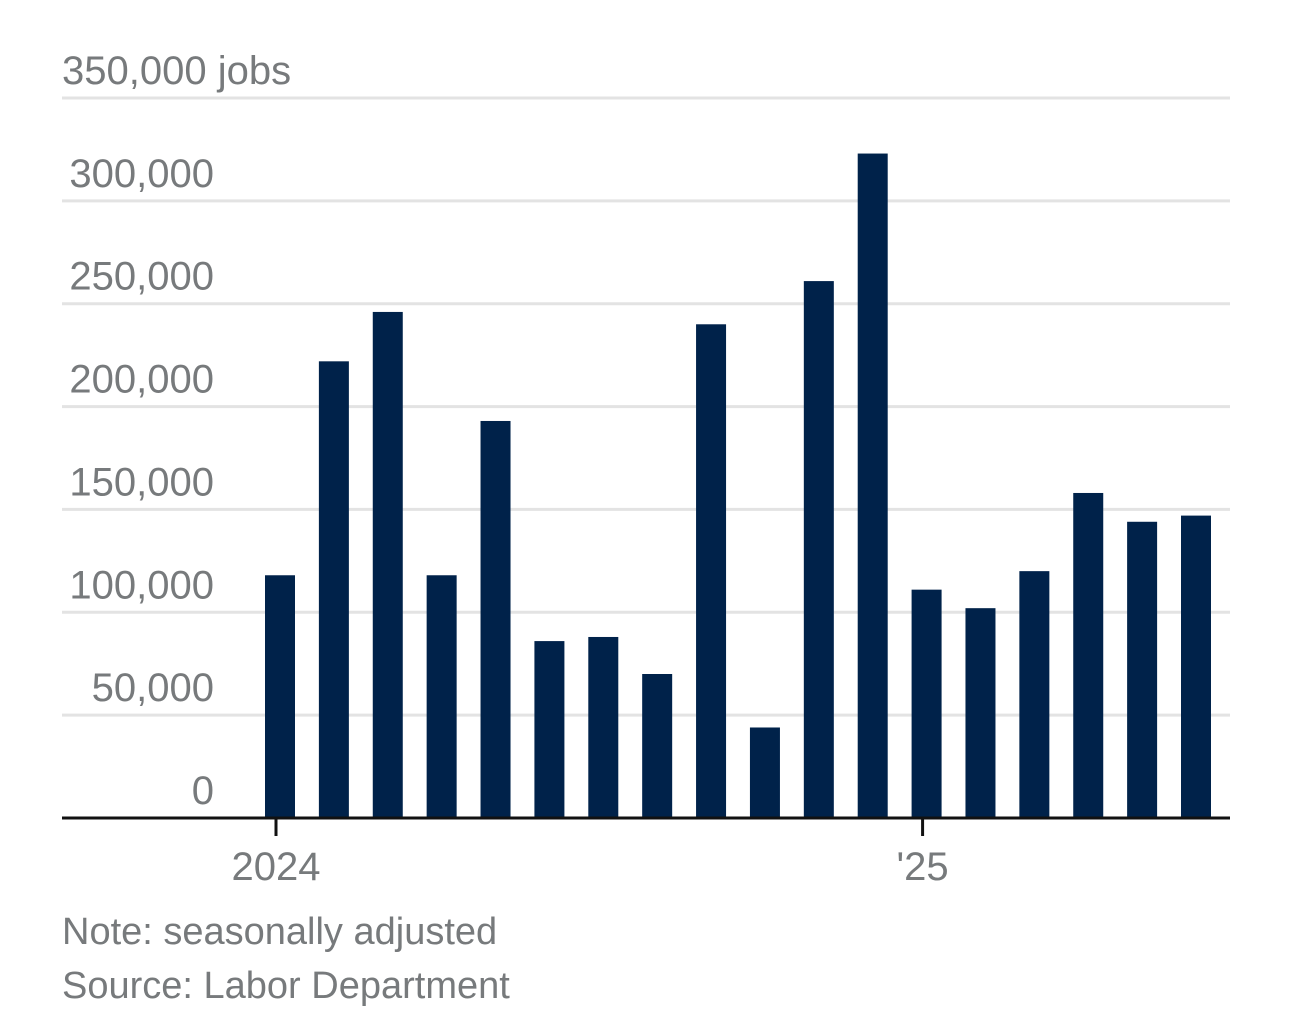 Image resolution: width=1290 pixels, height=1032 pixels. I want to click on x-axis: 2024 '25, so click(646, 852).